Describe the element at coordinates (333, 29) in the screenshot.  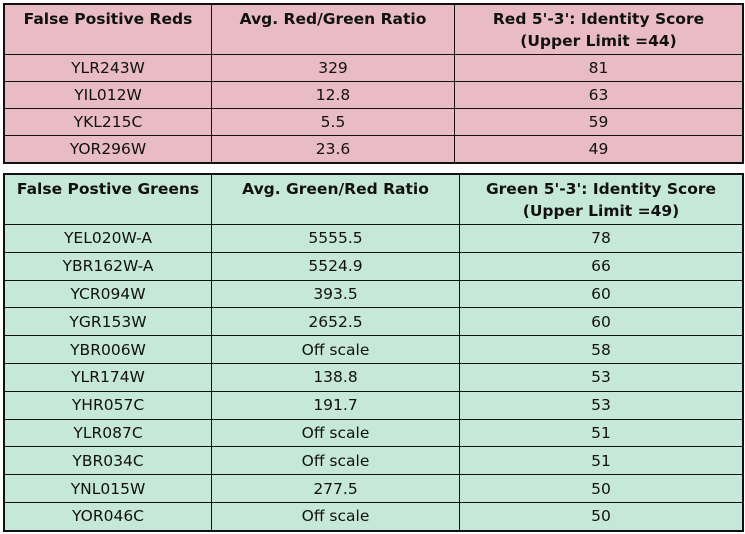
I see `red-header-ratio: Avg. Red/Green Ratio` at that location.